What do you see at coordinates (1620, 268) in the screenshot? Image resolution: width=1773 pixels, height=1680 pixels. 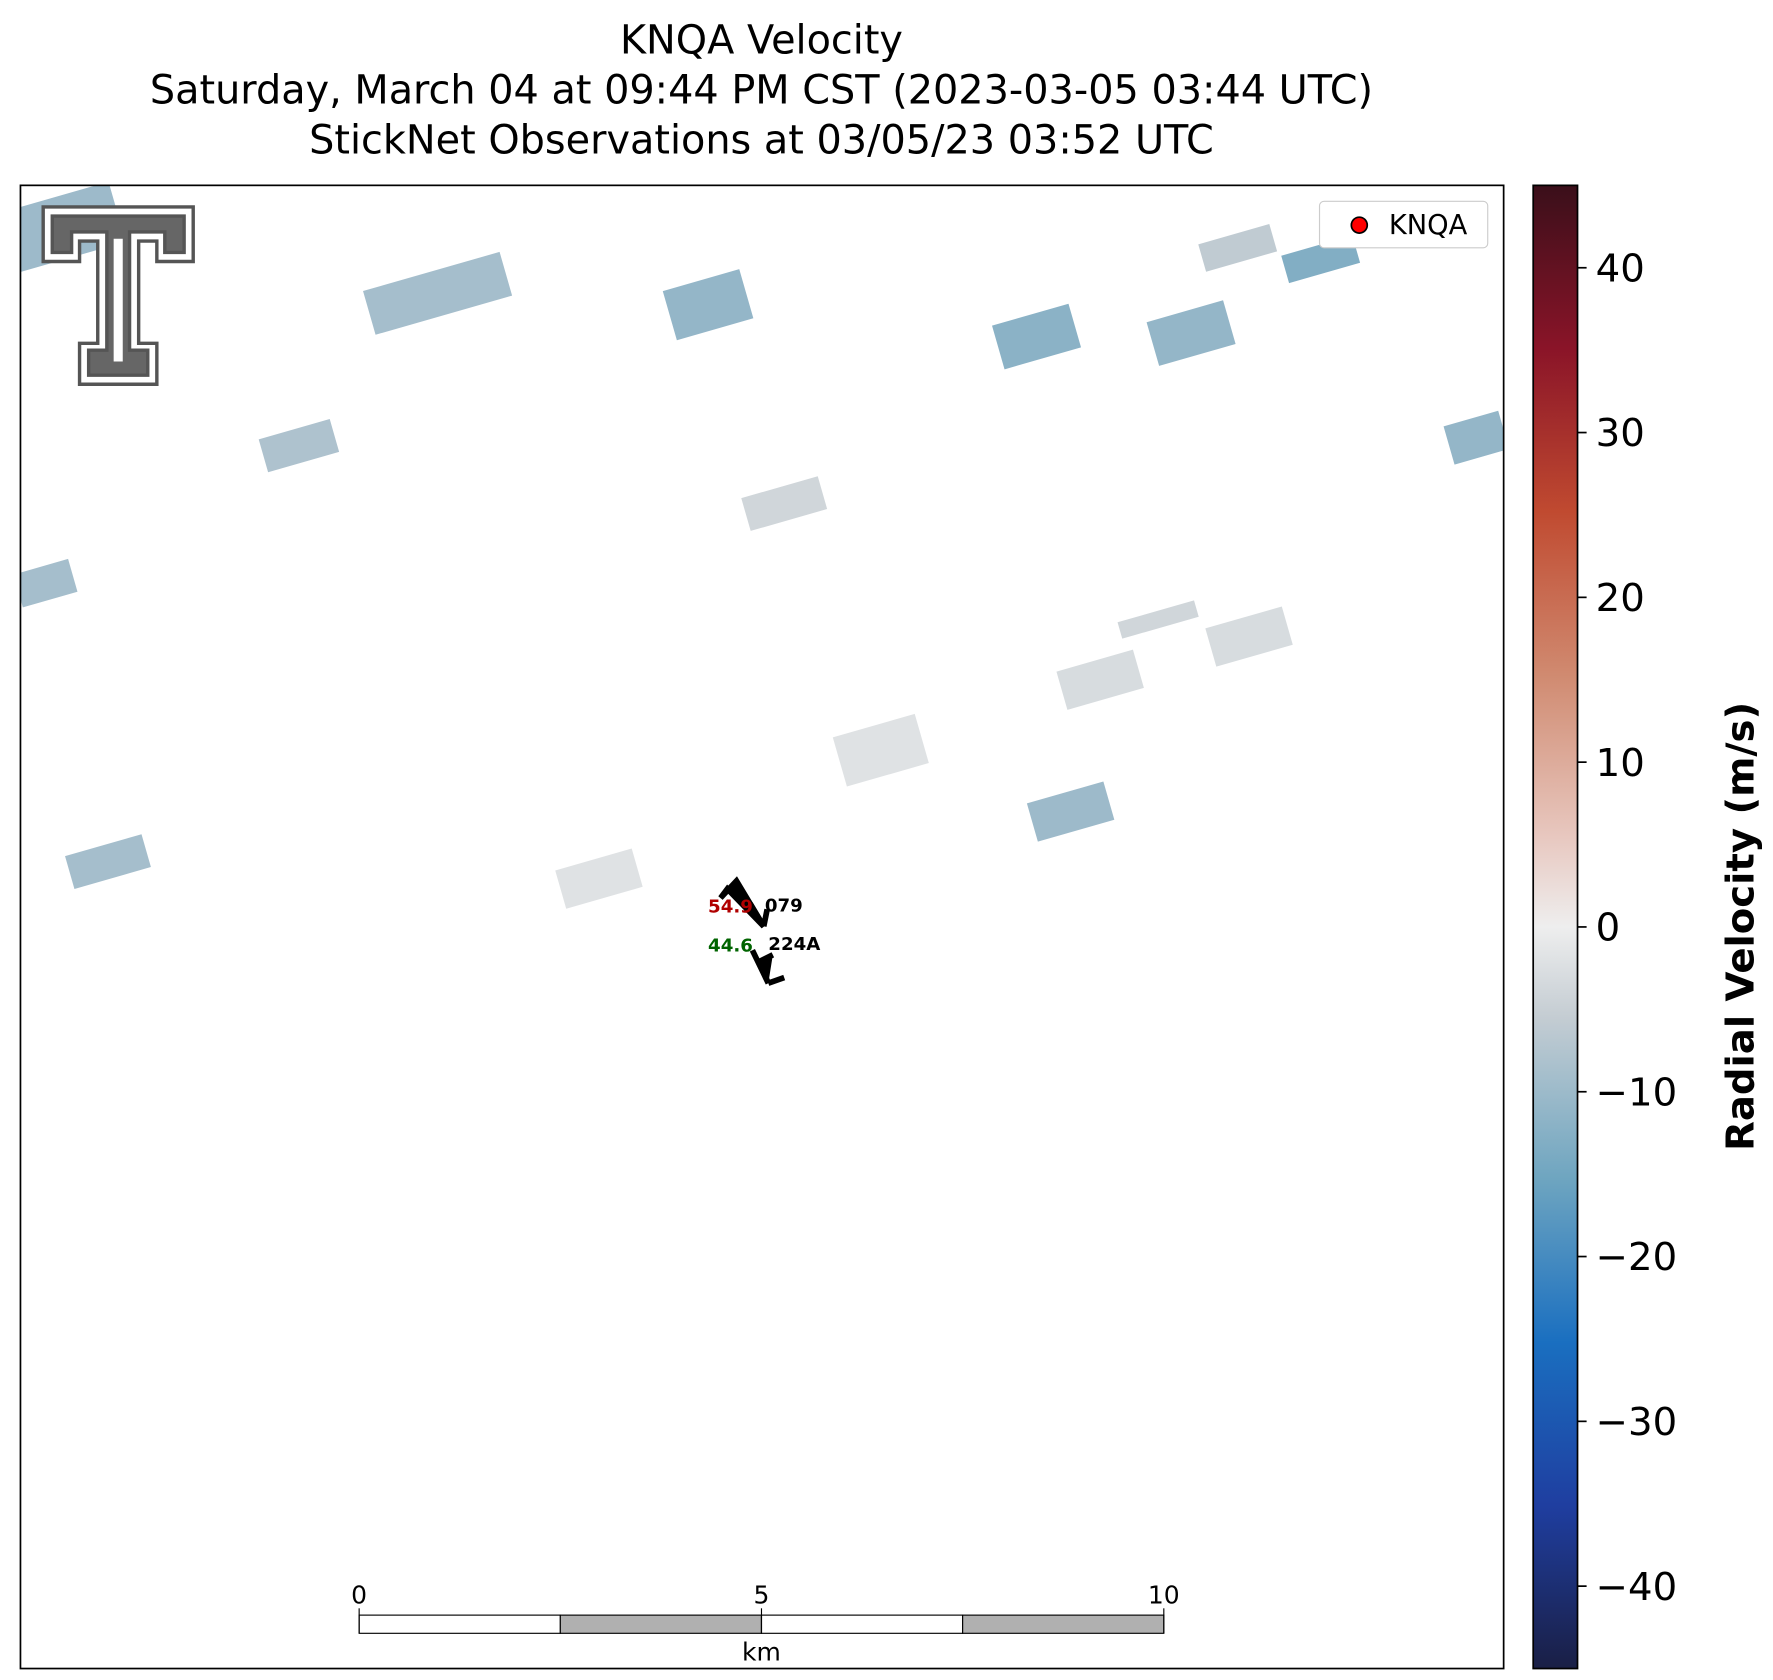 I see `colorbar-tick-label: 40` at bounding box center [1620, 268].